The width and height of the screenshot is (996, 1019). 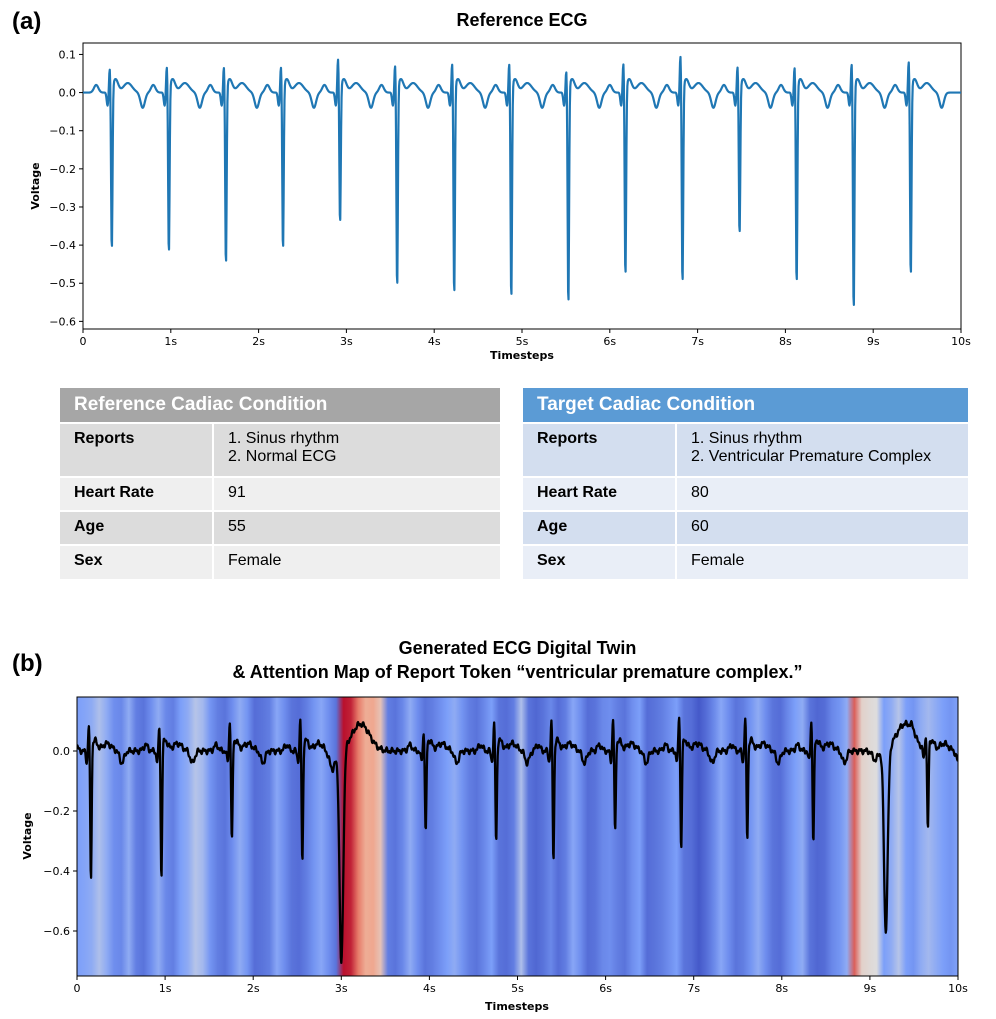 What do you see at coordinates (89, 526) in the screenshot?
I see `reference-age-key: Age` at bounding box center [89, 526].